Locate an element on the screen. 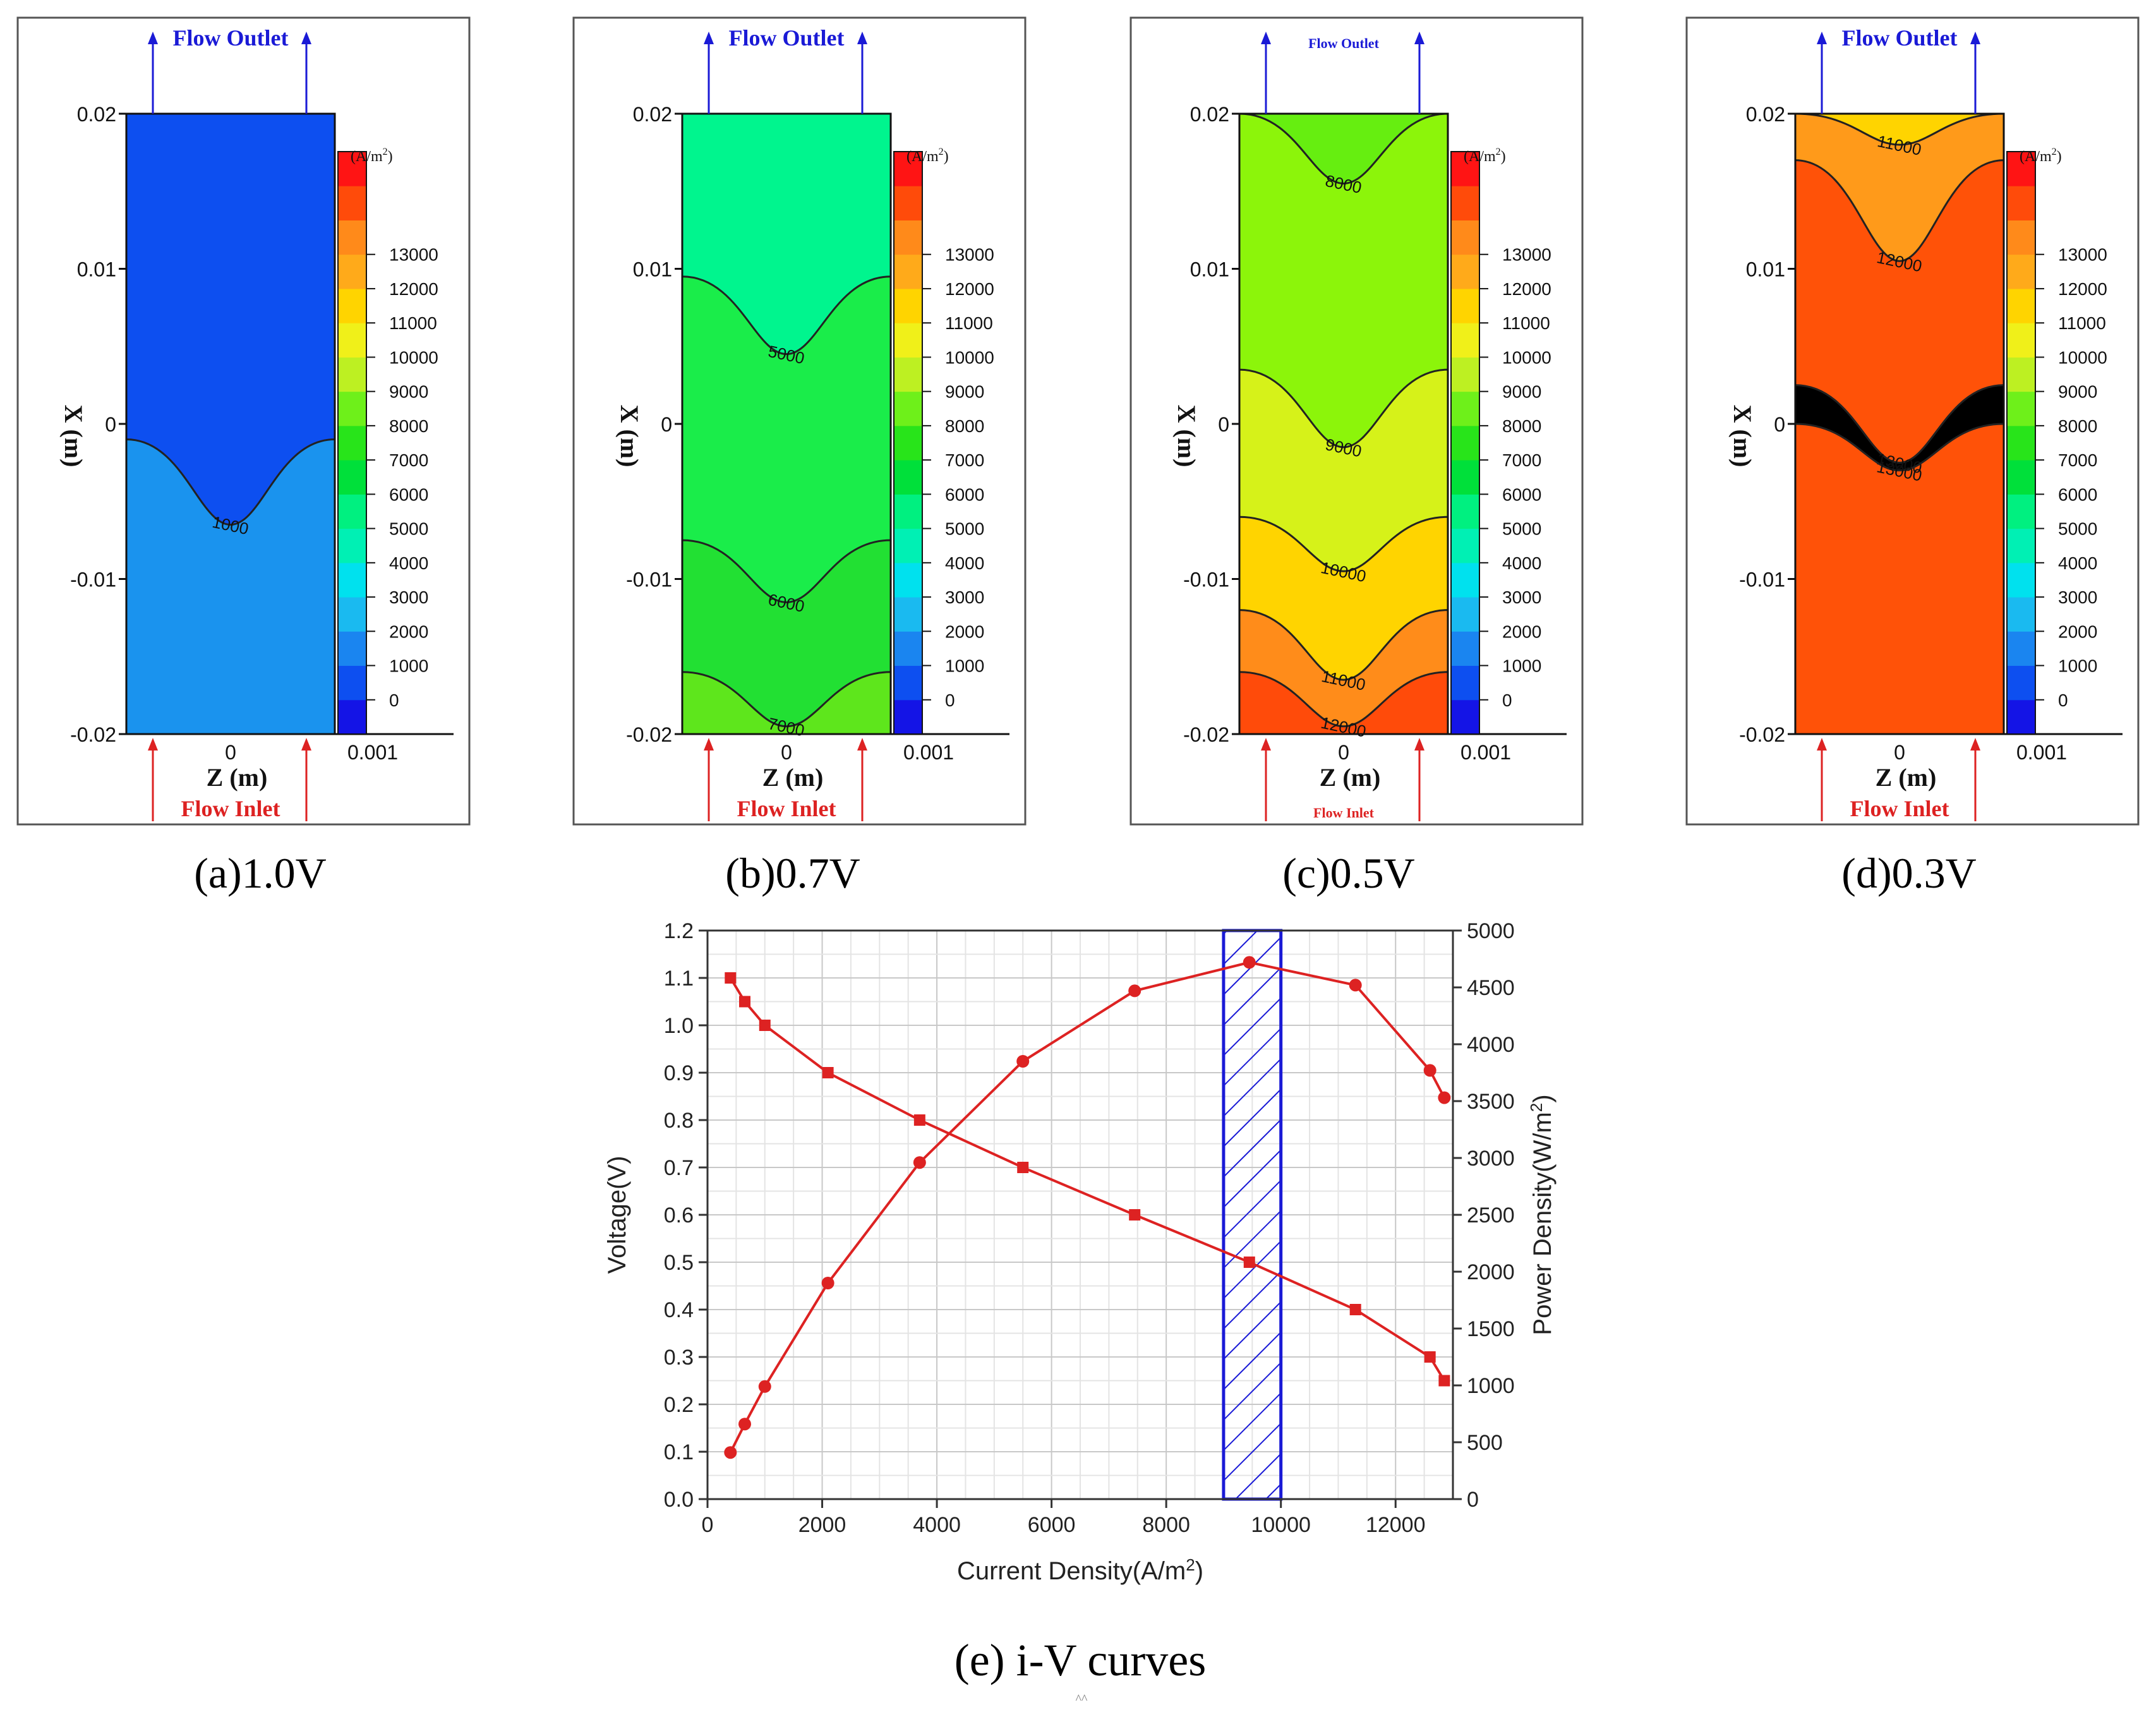 The height and width of the screenshot is (1712, 2156). colorbar-label: 8000 is located at coordinates (1521, 426).